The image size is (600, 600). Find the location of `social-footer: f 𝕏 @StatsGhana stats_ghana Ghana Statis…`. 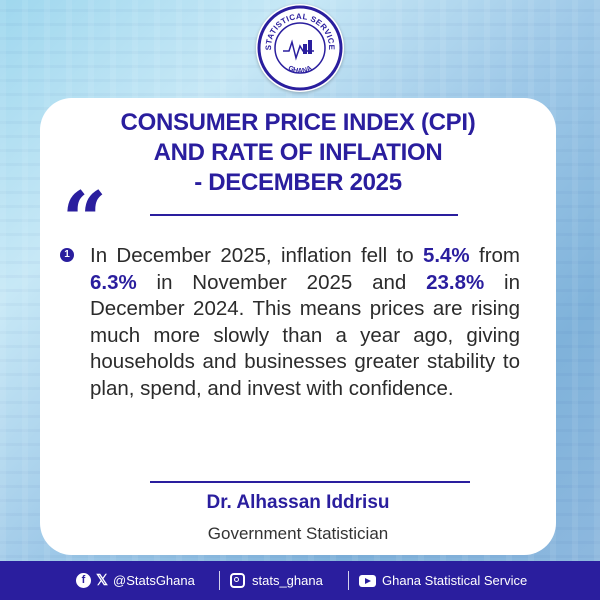

social-footer: f 𝕏 @StatsGhana stats_ghana Ghana Statis… is located at coordinates (300, 580).